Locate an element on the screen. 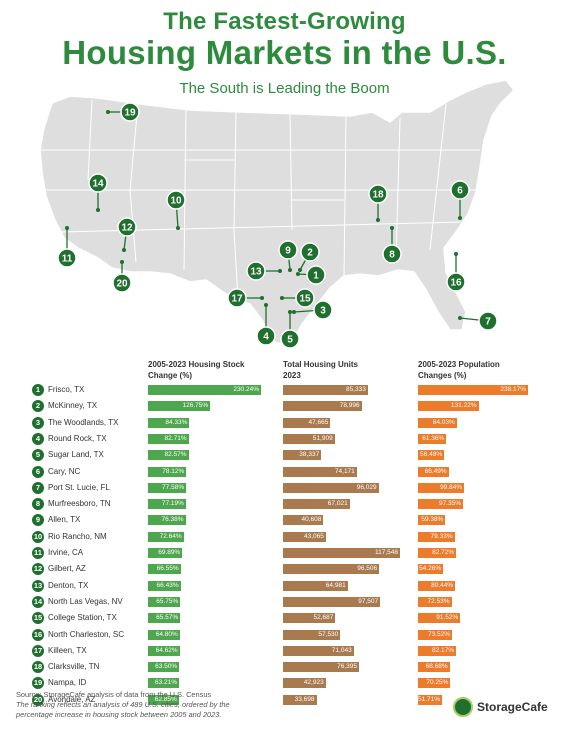  stock-bar: 76.38% is located at coordinates (167, 520).